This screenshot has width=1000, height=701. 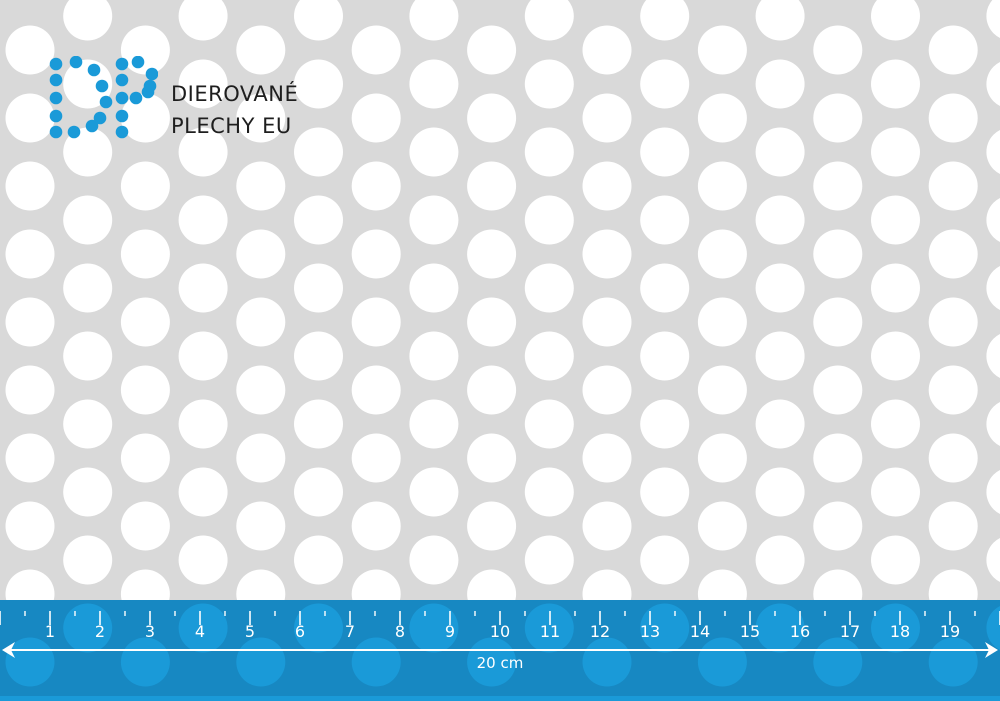 What do you see at coordinates (950, 631) in the screenshot?
I see `ruler-number: 19` at bounding box center [950, 631].